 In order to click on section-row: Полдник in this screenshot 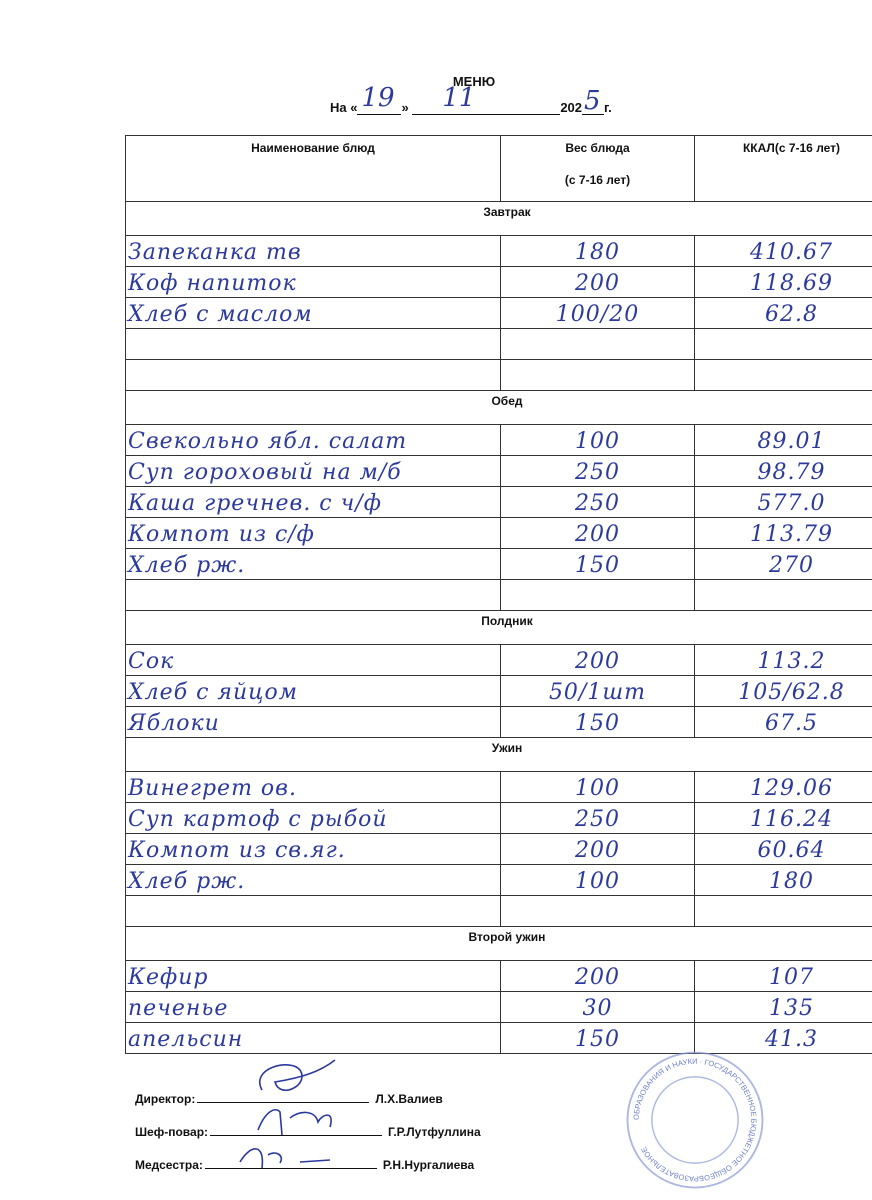, I will do `click(498, 627)`.